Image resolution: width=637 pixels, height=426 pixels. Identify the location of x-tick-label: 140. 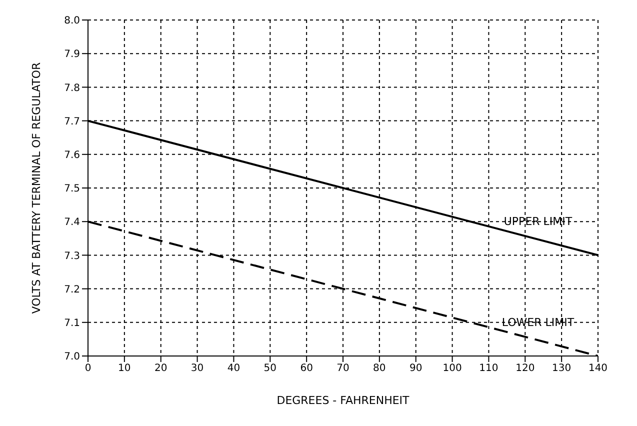
(598, 368).